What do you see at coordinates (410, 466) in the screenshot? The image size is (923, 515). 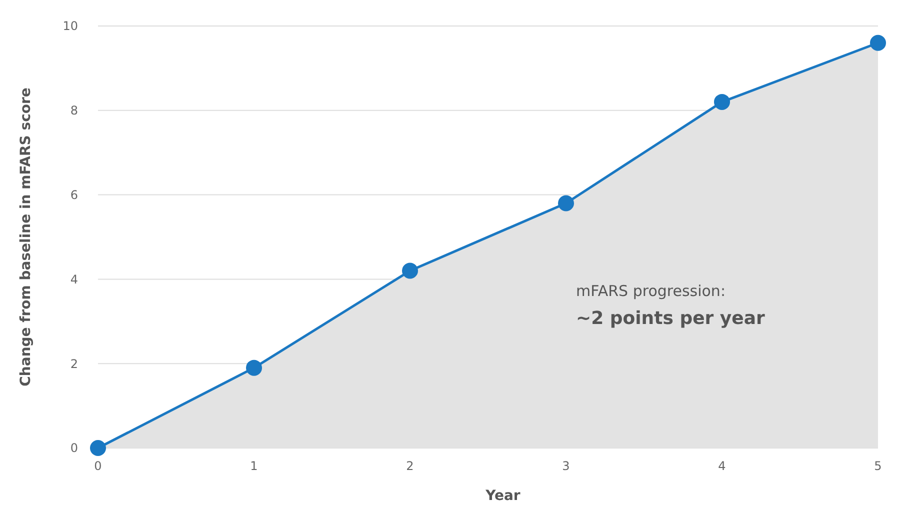 I see `x-tick-label: 2` at bounding box center [410, 466].